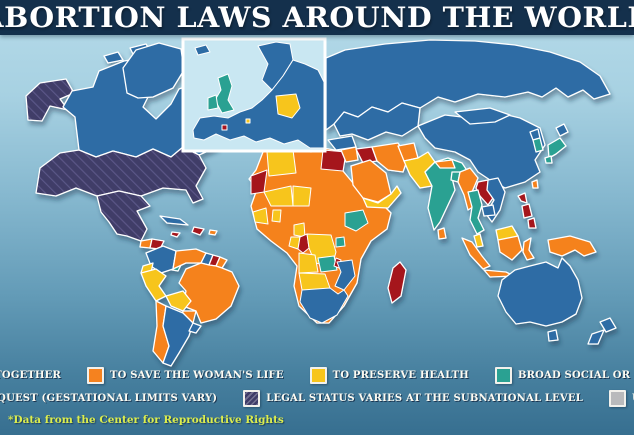  I want to click on region-brazil, so click(209, 293).